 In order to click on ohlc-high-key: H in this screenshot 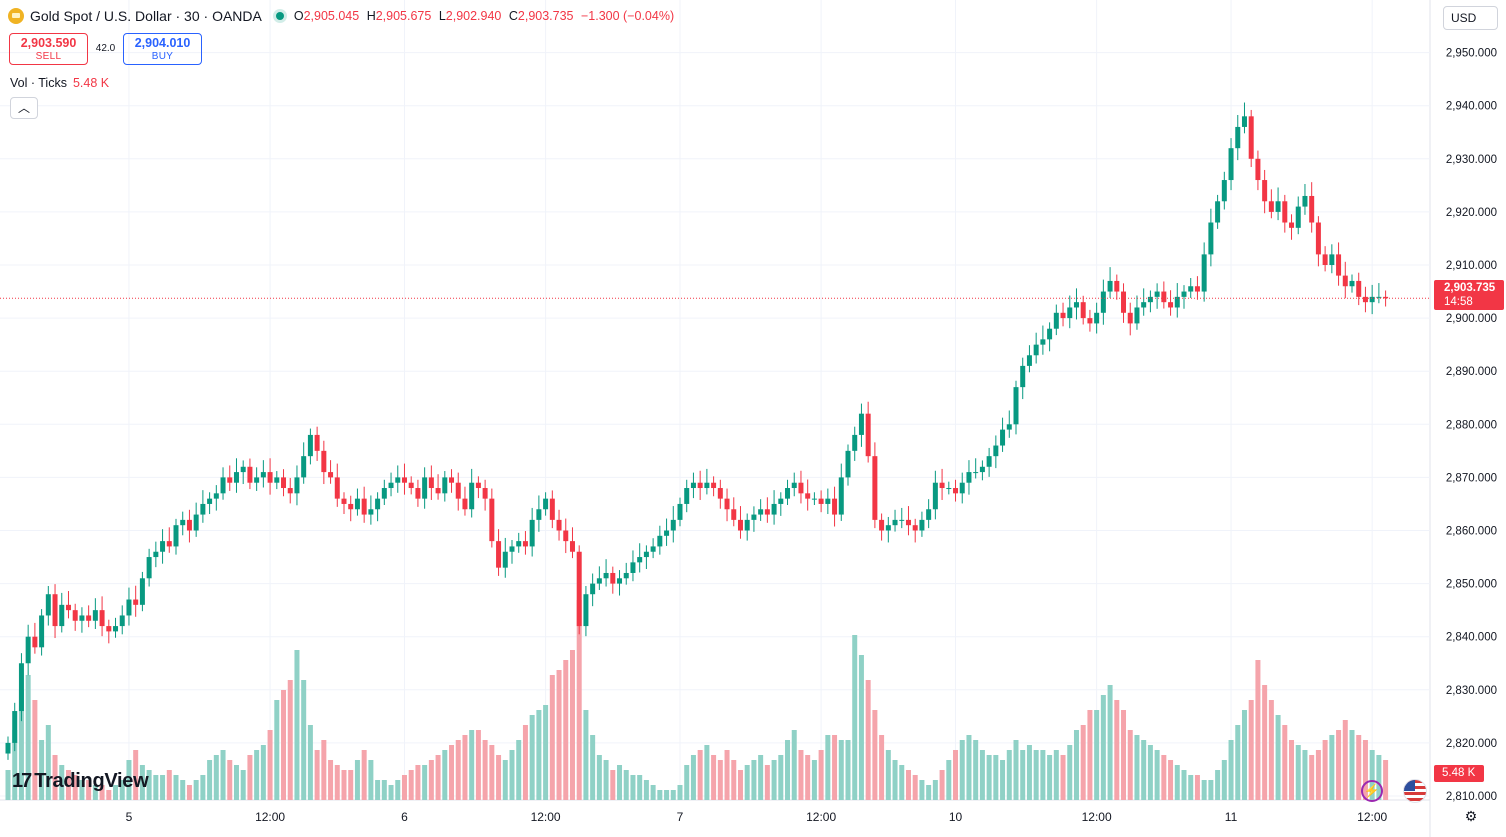, I will do `click(371, 16)`.